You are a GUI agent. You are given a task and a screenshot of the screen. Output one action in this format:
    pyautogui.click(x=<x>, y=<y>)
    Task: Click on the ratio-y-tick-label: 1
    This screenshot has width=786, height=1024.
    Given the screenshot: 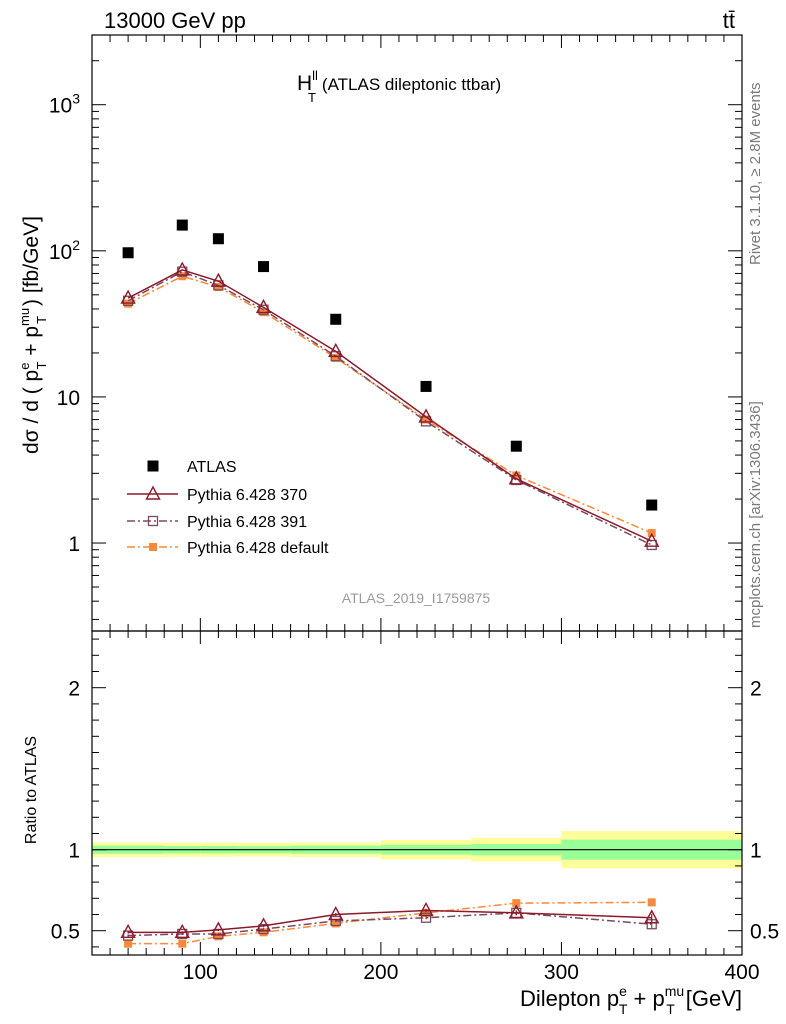 What is the action you would take?
    pyautogui.click(x=74, y=851)
    